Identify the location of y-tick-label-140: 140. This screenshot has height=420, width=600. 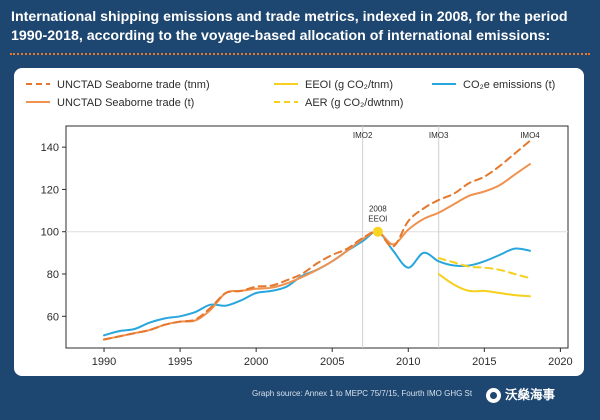
(50, 148).